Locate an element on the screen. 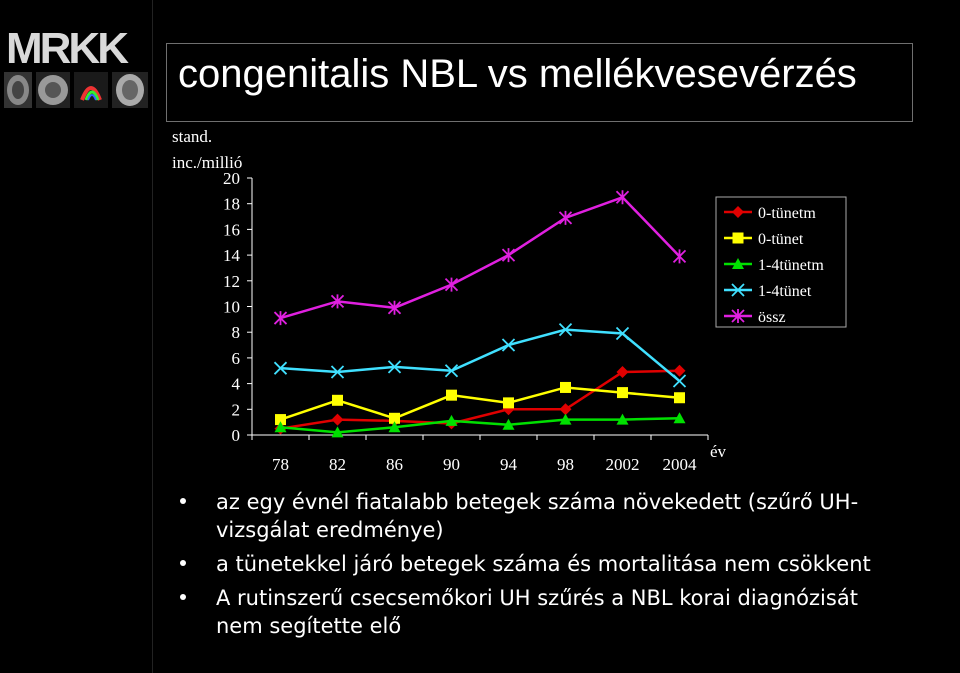  legend-label: össz is located at coordinates (772, 317).